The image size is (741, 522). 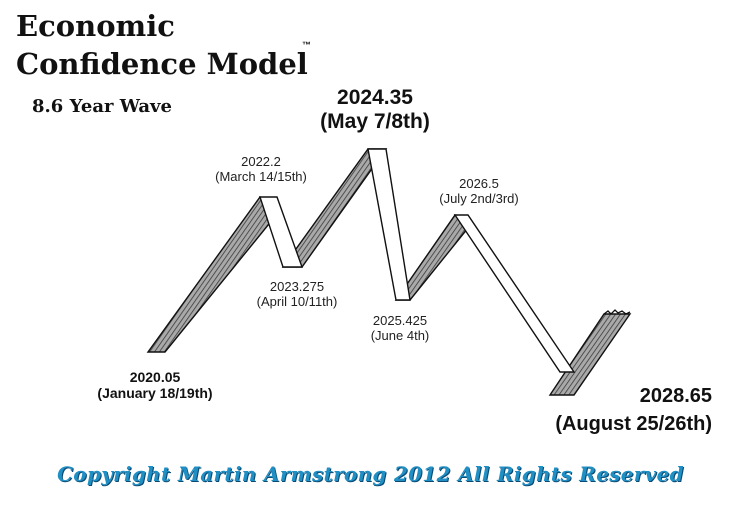 What do you see at coordinates (155, 393) in the screenshot?
I see `label-2020-note: (January 18/19th)` at bounding box center [155, 393].